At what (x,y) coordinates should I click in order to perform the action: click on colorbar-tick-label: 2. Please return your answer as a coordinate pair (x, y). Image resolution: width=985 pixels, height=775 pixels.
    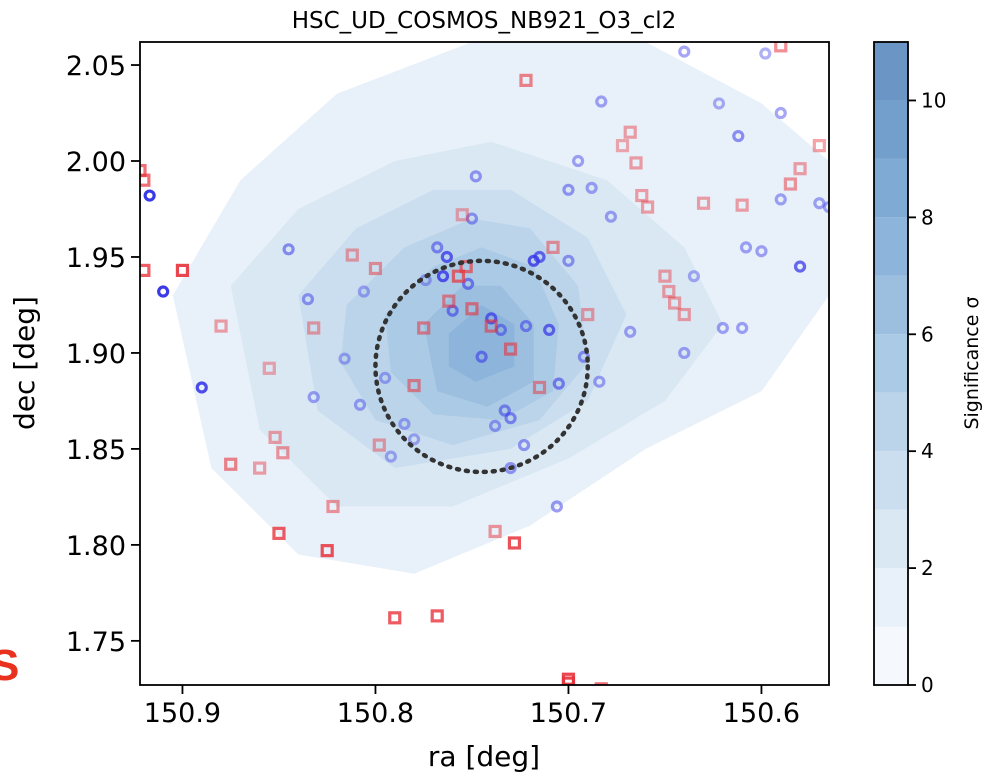
    Looking at the image, I should click on (927, 568).